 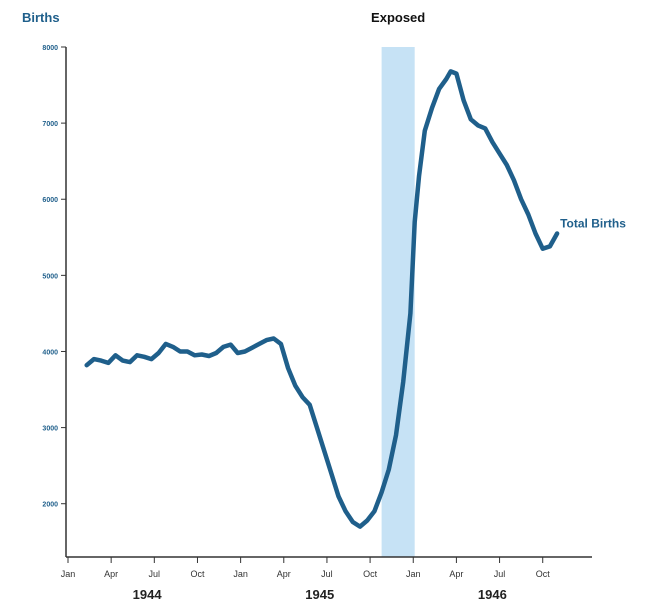 I want to click on year-label: 1945, so click(x=319, y=594).